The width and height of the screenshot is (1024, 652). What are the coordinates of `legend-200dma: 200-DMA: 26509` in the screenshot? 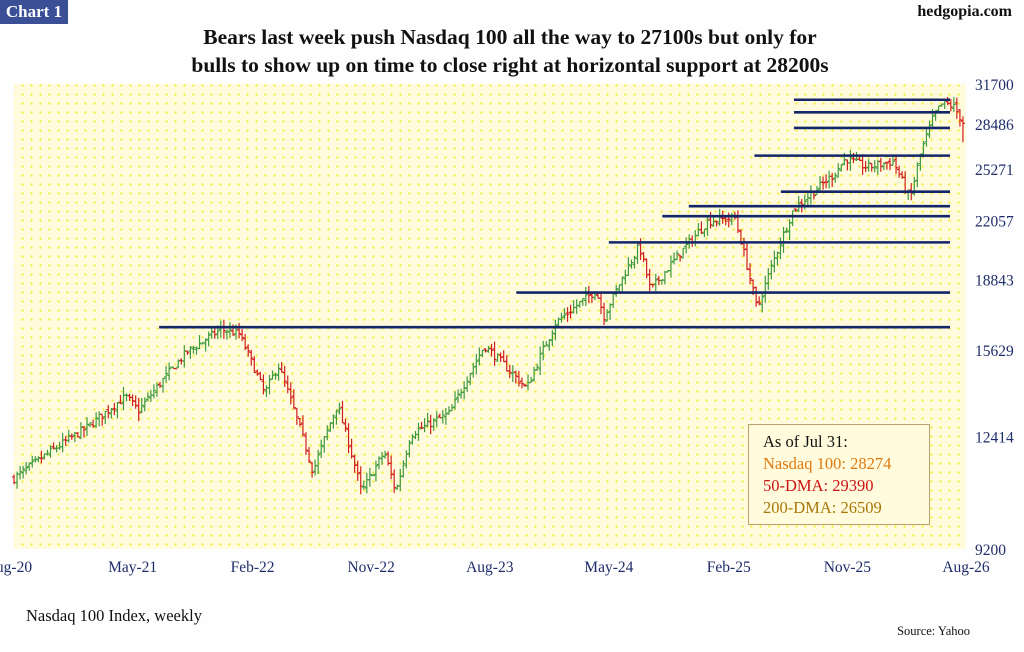 It's located at (822, 507).